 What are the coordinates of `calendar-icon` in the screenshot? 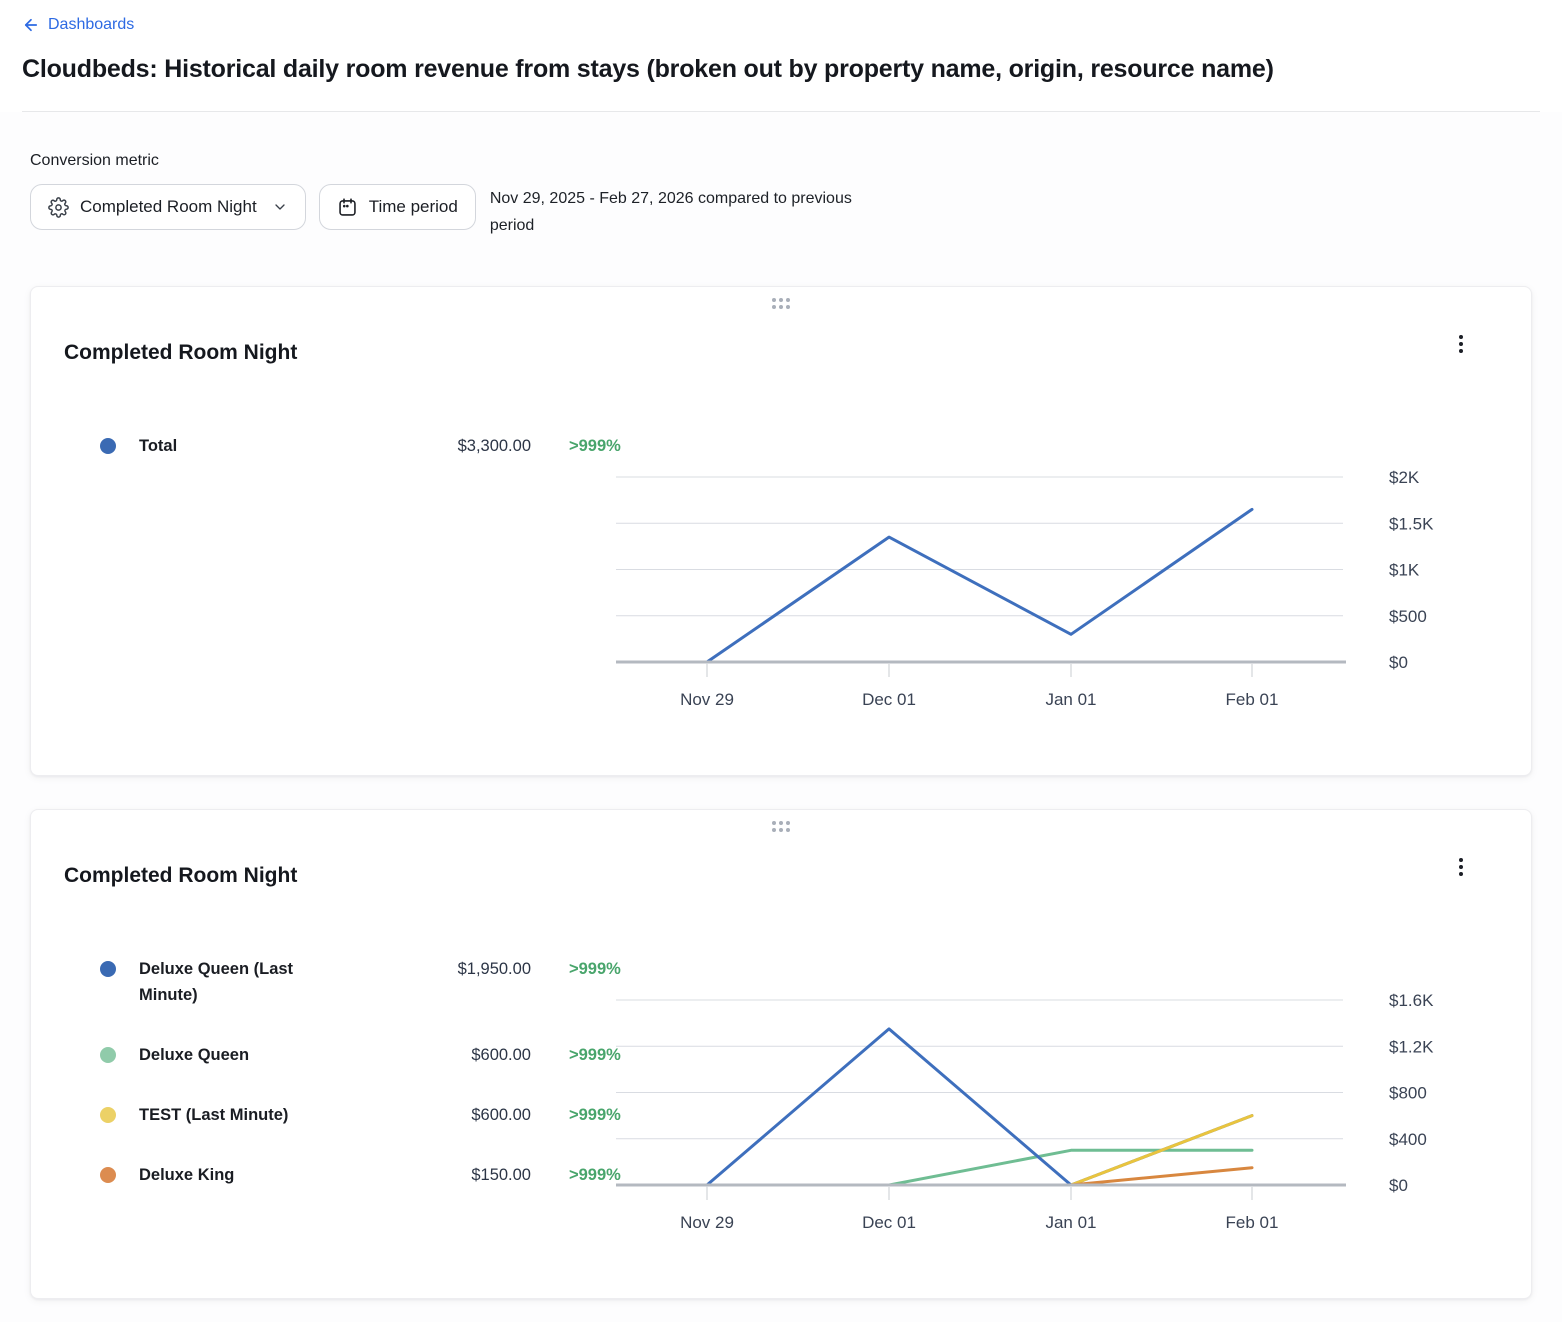 It's located at (347, 207).